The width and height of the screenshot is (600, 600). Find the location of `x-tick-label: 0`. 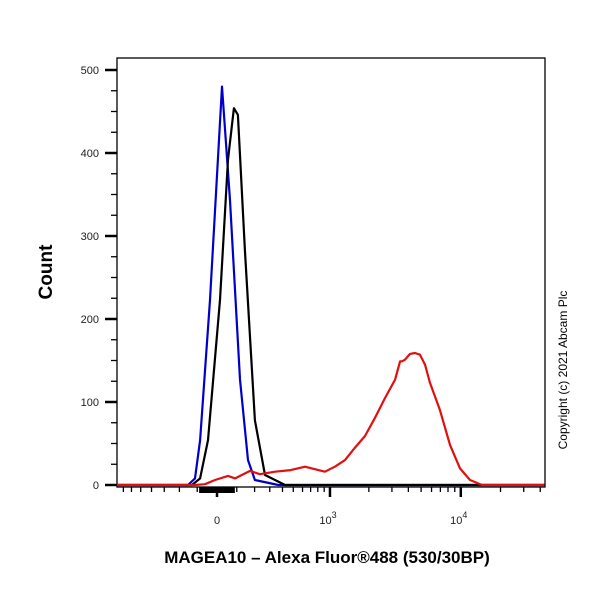

x-tick-label: 0 is located at coordinates (217, 521).